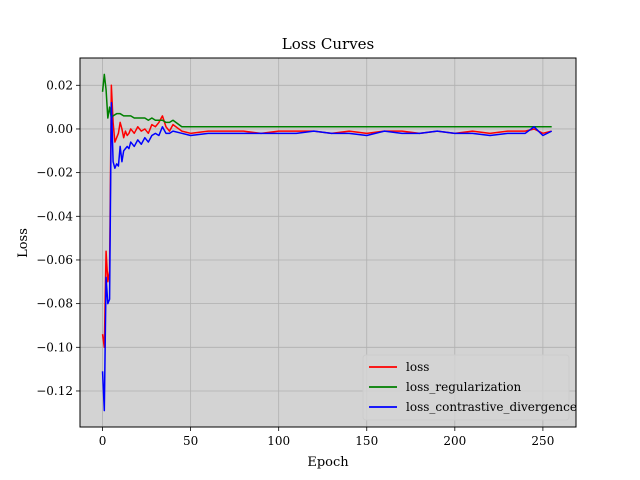  What do you see at coordinates (54, 391) in the screenshot?
I see `y-tick-label: −0.12` at bounding box center [54, 391].